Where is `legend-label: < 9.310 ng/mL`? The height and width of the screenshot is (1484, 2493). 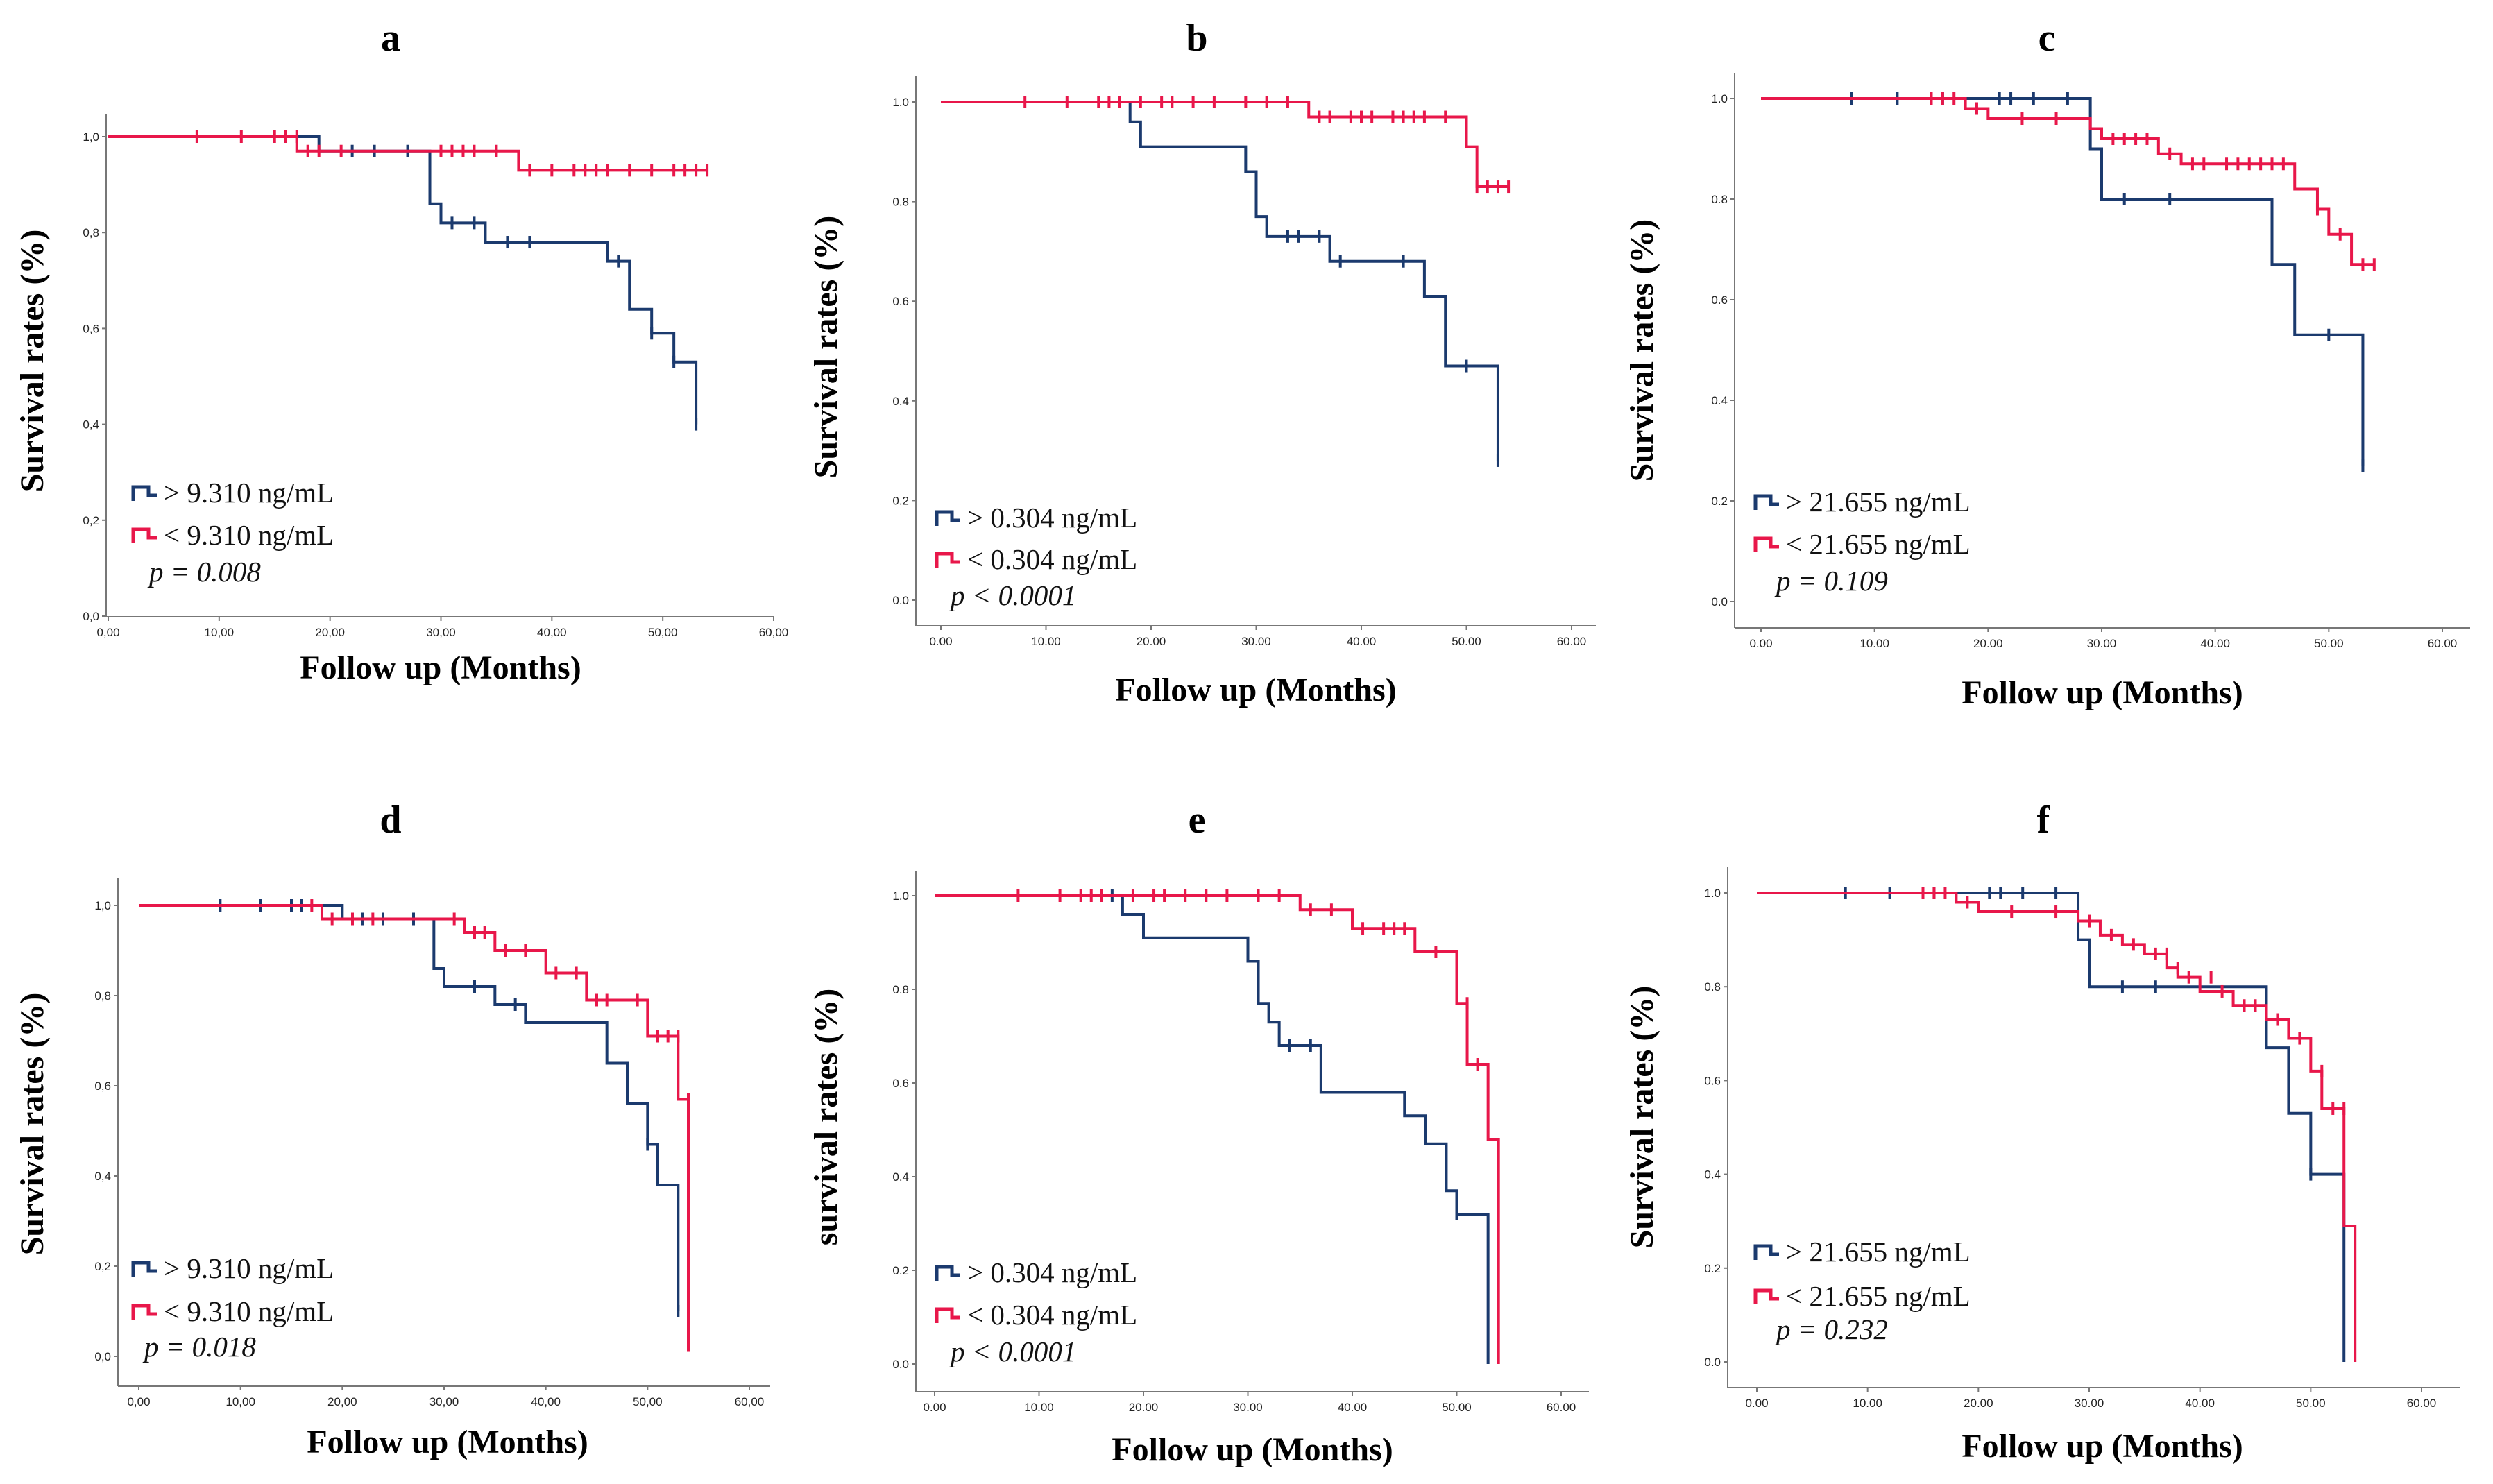
legend-label: < 9.310 ng/mL is located at coordinates (249, 1311).